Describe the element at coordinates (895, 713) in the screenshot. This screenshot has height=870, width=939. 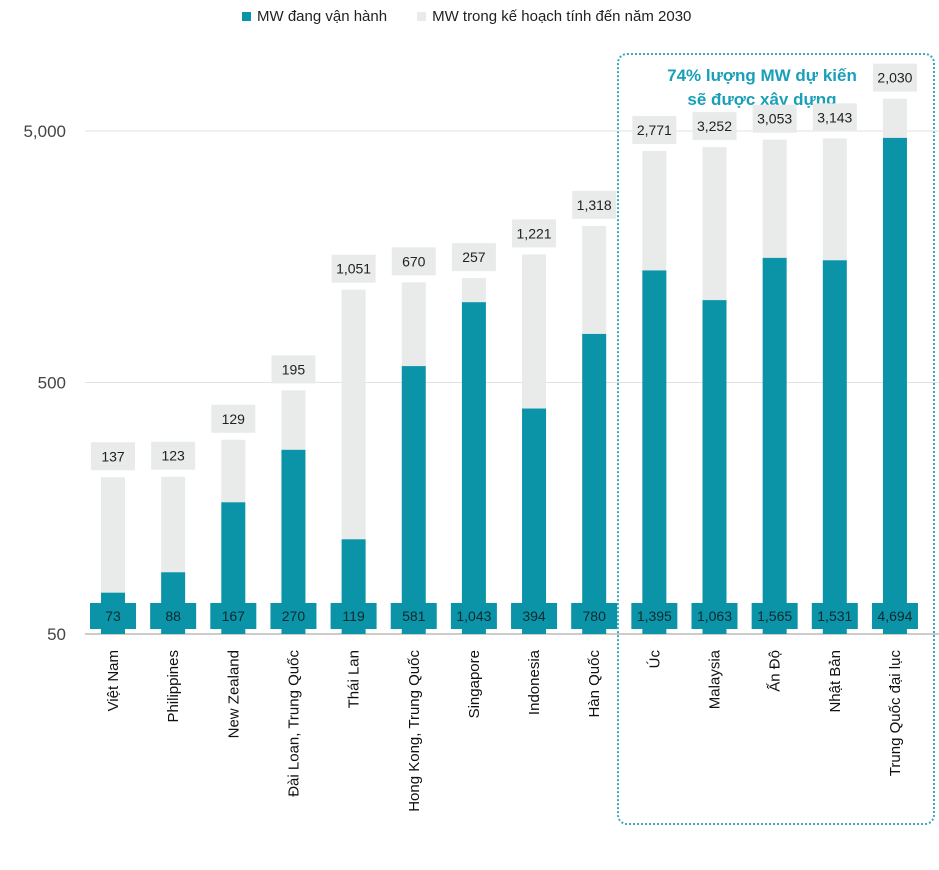
I see `category-label: Trung Quốc đại lục` at that location.